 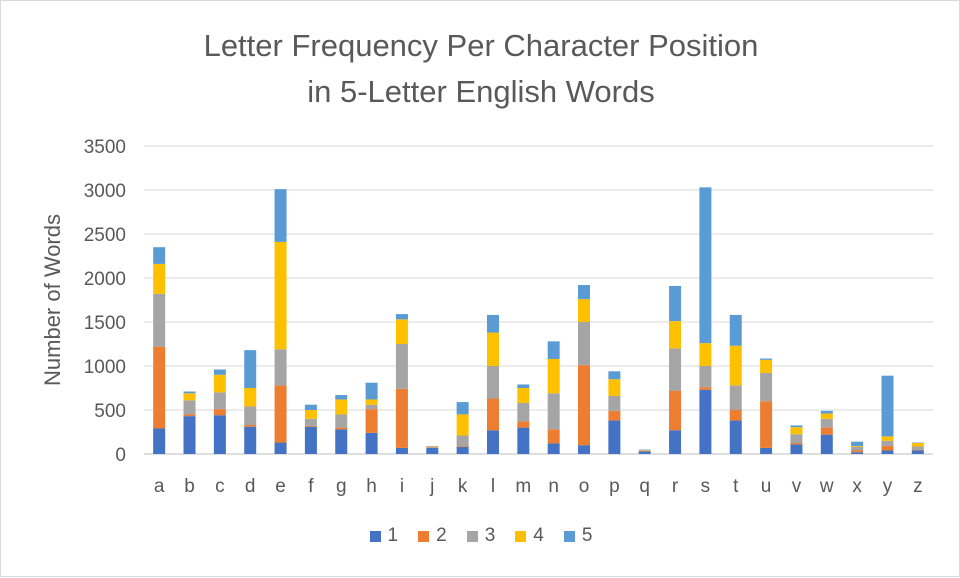 I want to click on y-tick-label: 1000, so click(x=105, y=367).